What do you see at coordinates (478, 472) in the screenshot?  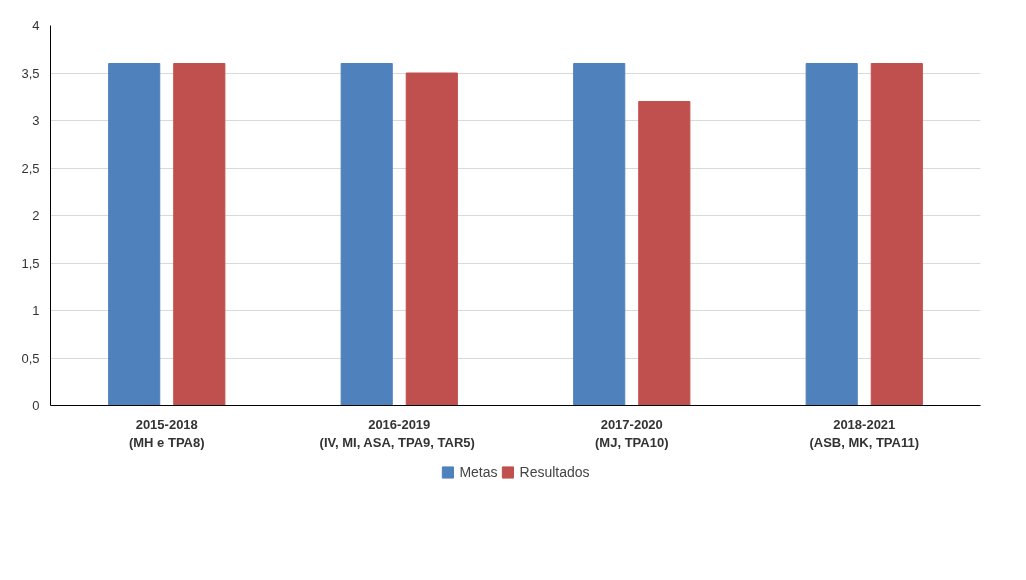 I see `legend-label: Metas` at bounding box center [478, 472].